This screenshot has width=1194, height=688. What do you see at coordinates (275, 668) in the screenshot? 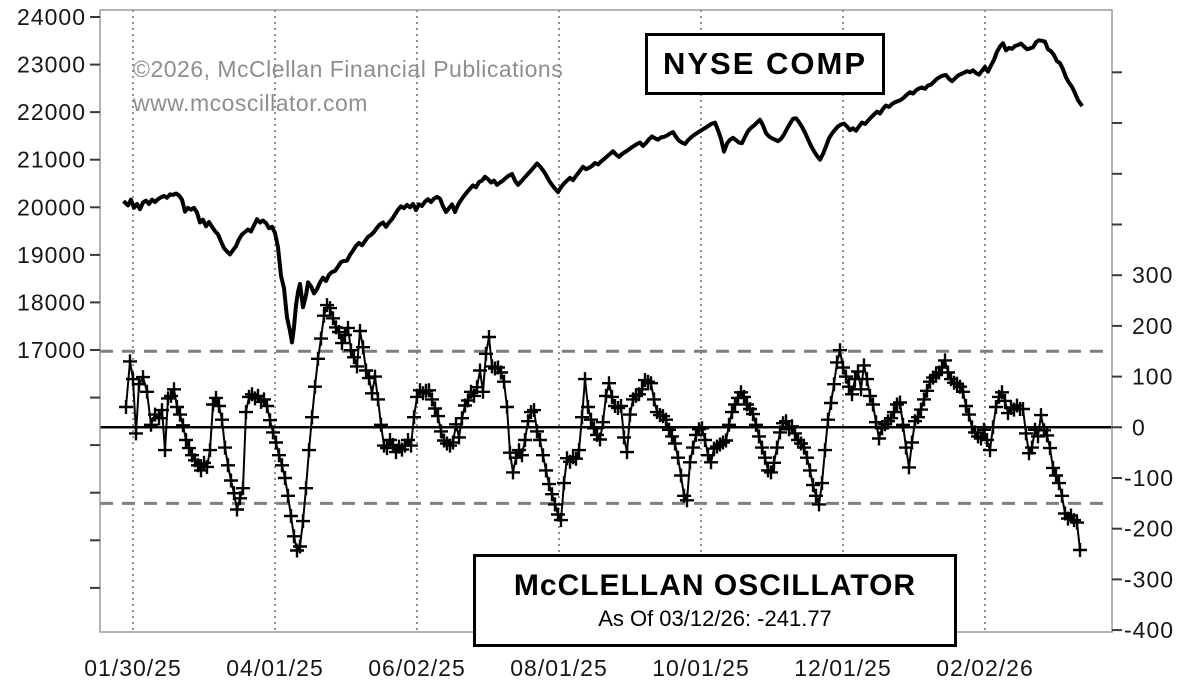
I see `x-axis-label: 04/01/25` at bounding box center [275, 668].